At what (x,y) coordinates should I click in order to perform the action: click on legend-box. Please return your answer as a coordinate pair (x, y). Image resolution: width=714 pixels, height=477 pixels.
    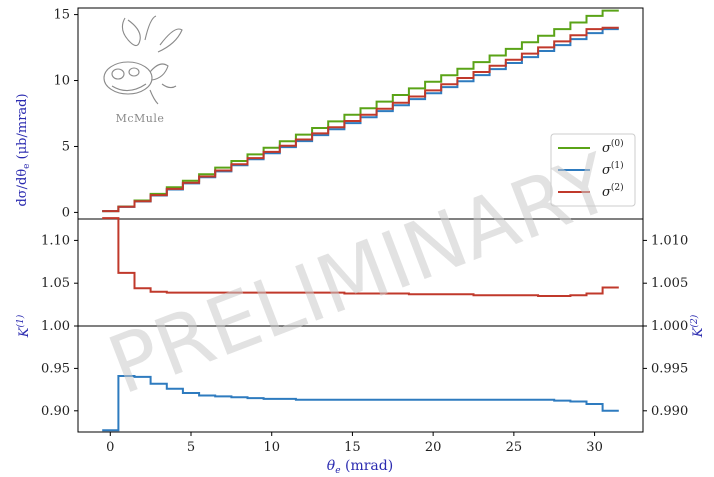
    Looking at the image, I should click on (593, 170).